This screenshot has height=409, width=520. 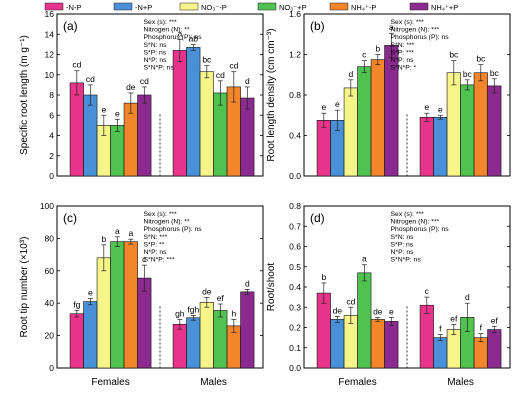 I want to click on y-axis-label: Root/shoot, so click(x=271, y=287).